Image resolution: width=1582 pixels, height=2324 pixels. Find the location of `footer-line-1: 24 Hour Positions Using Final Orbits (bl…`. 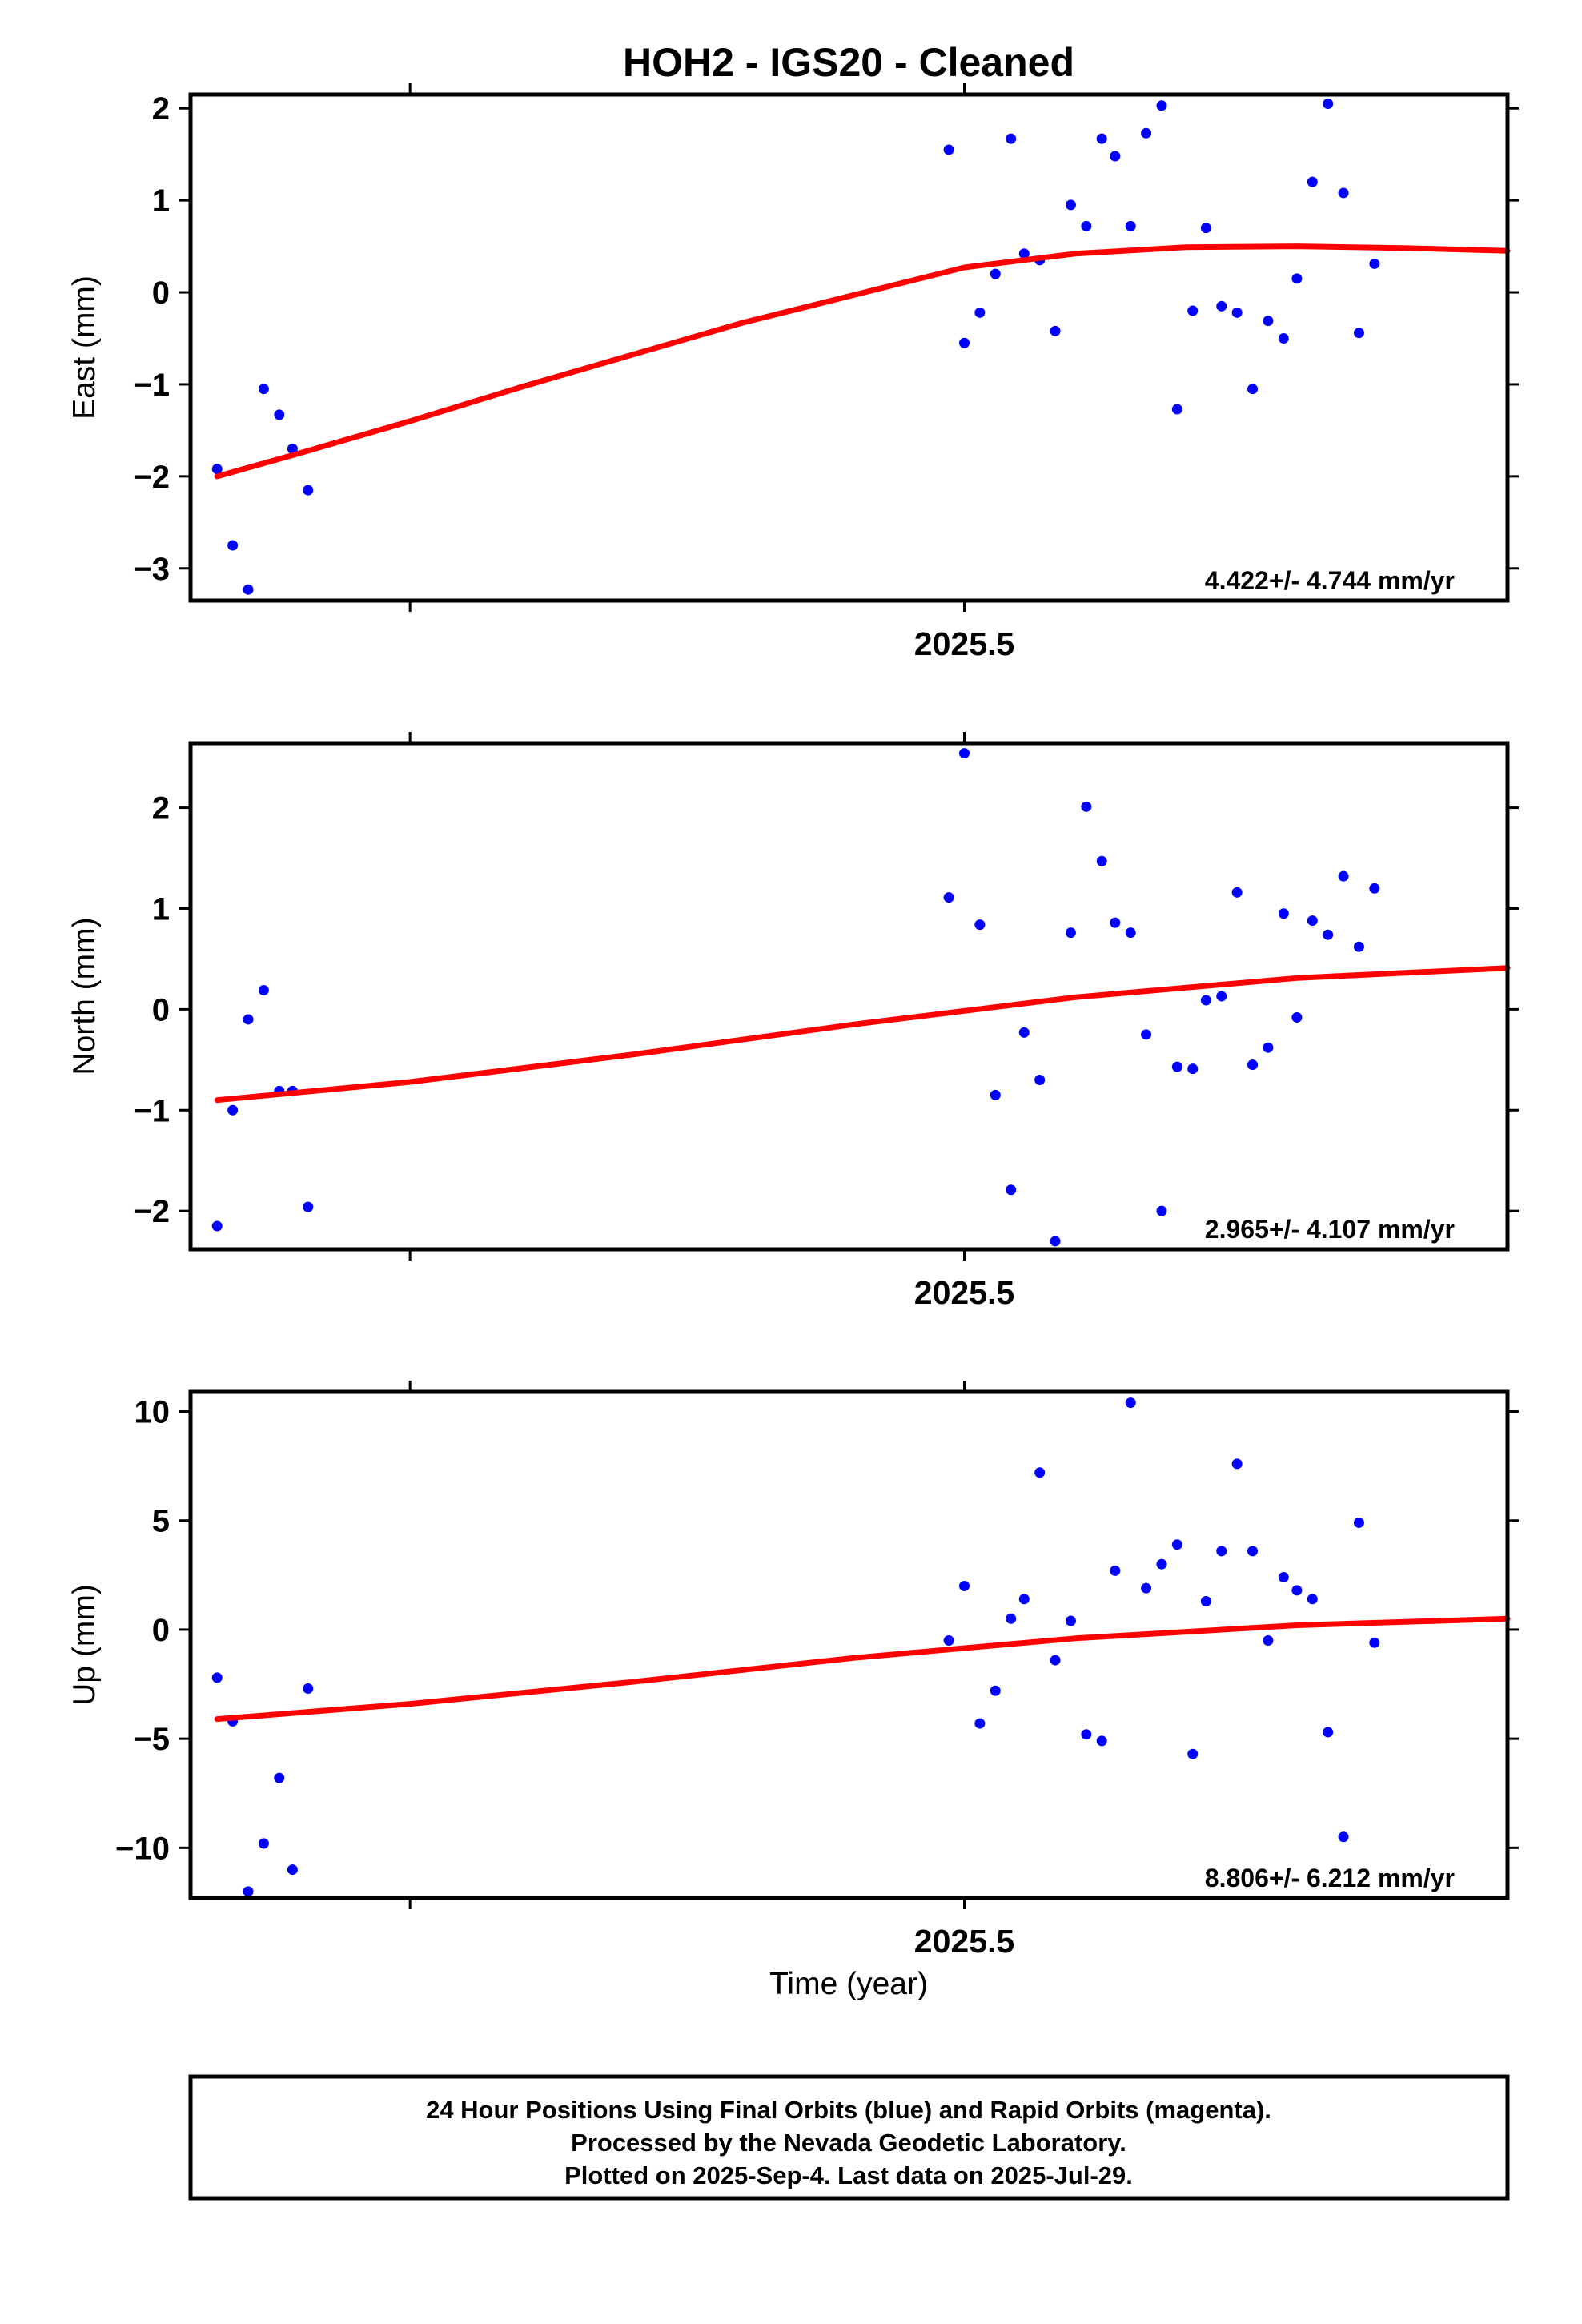

footer-line-1: 24 Hour Positions Using Final Orbits (bl… is located at coordinates (848, 2110).